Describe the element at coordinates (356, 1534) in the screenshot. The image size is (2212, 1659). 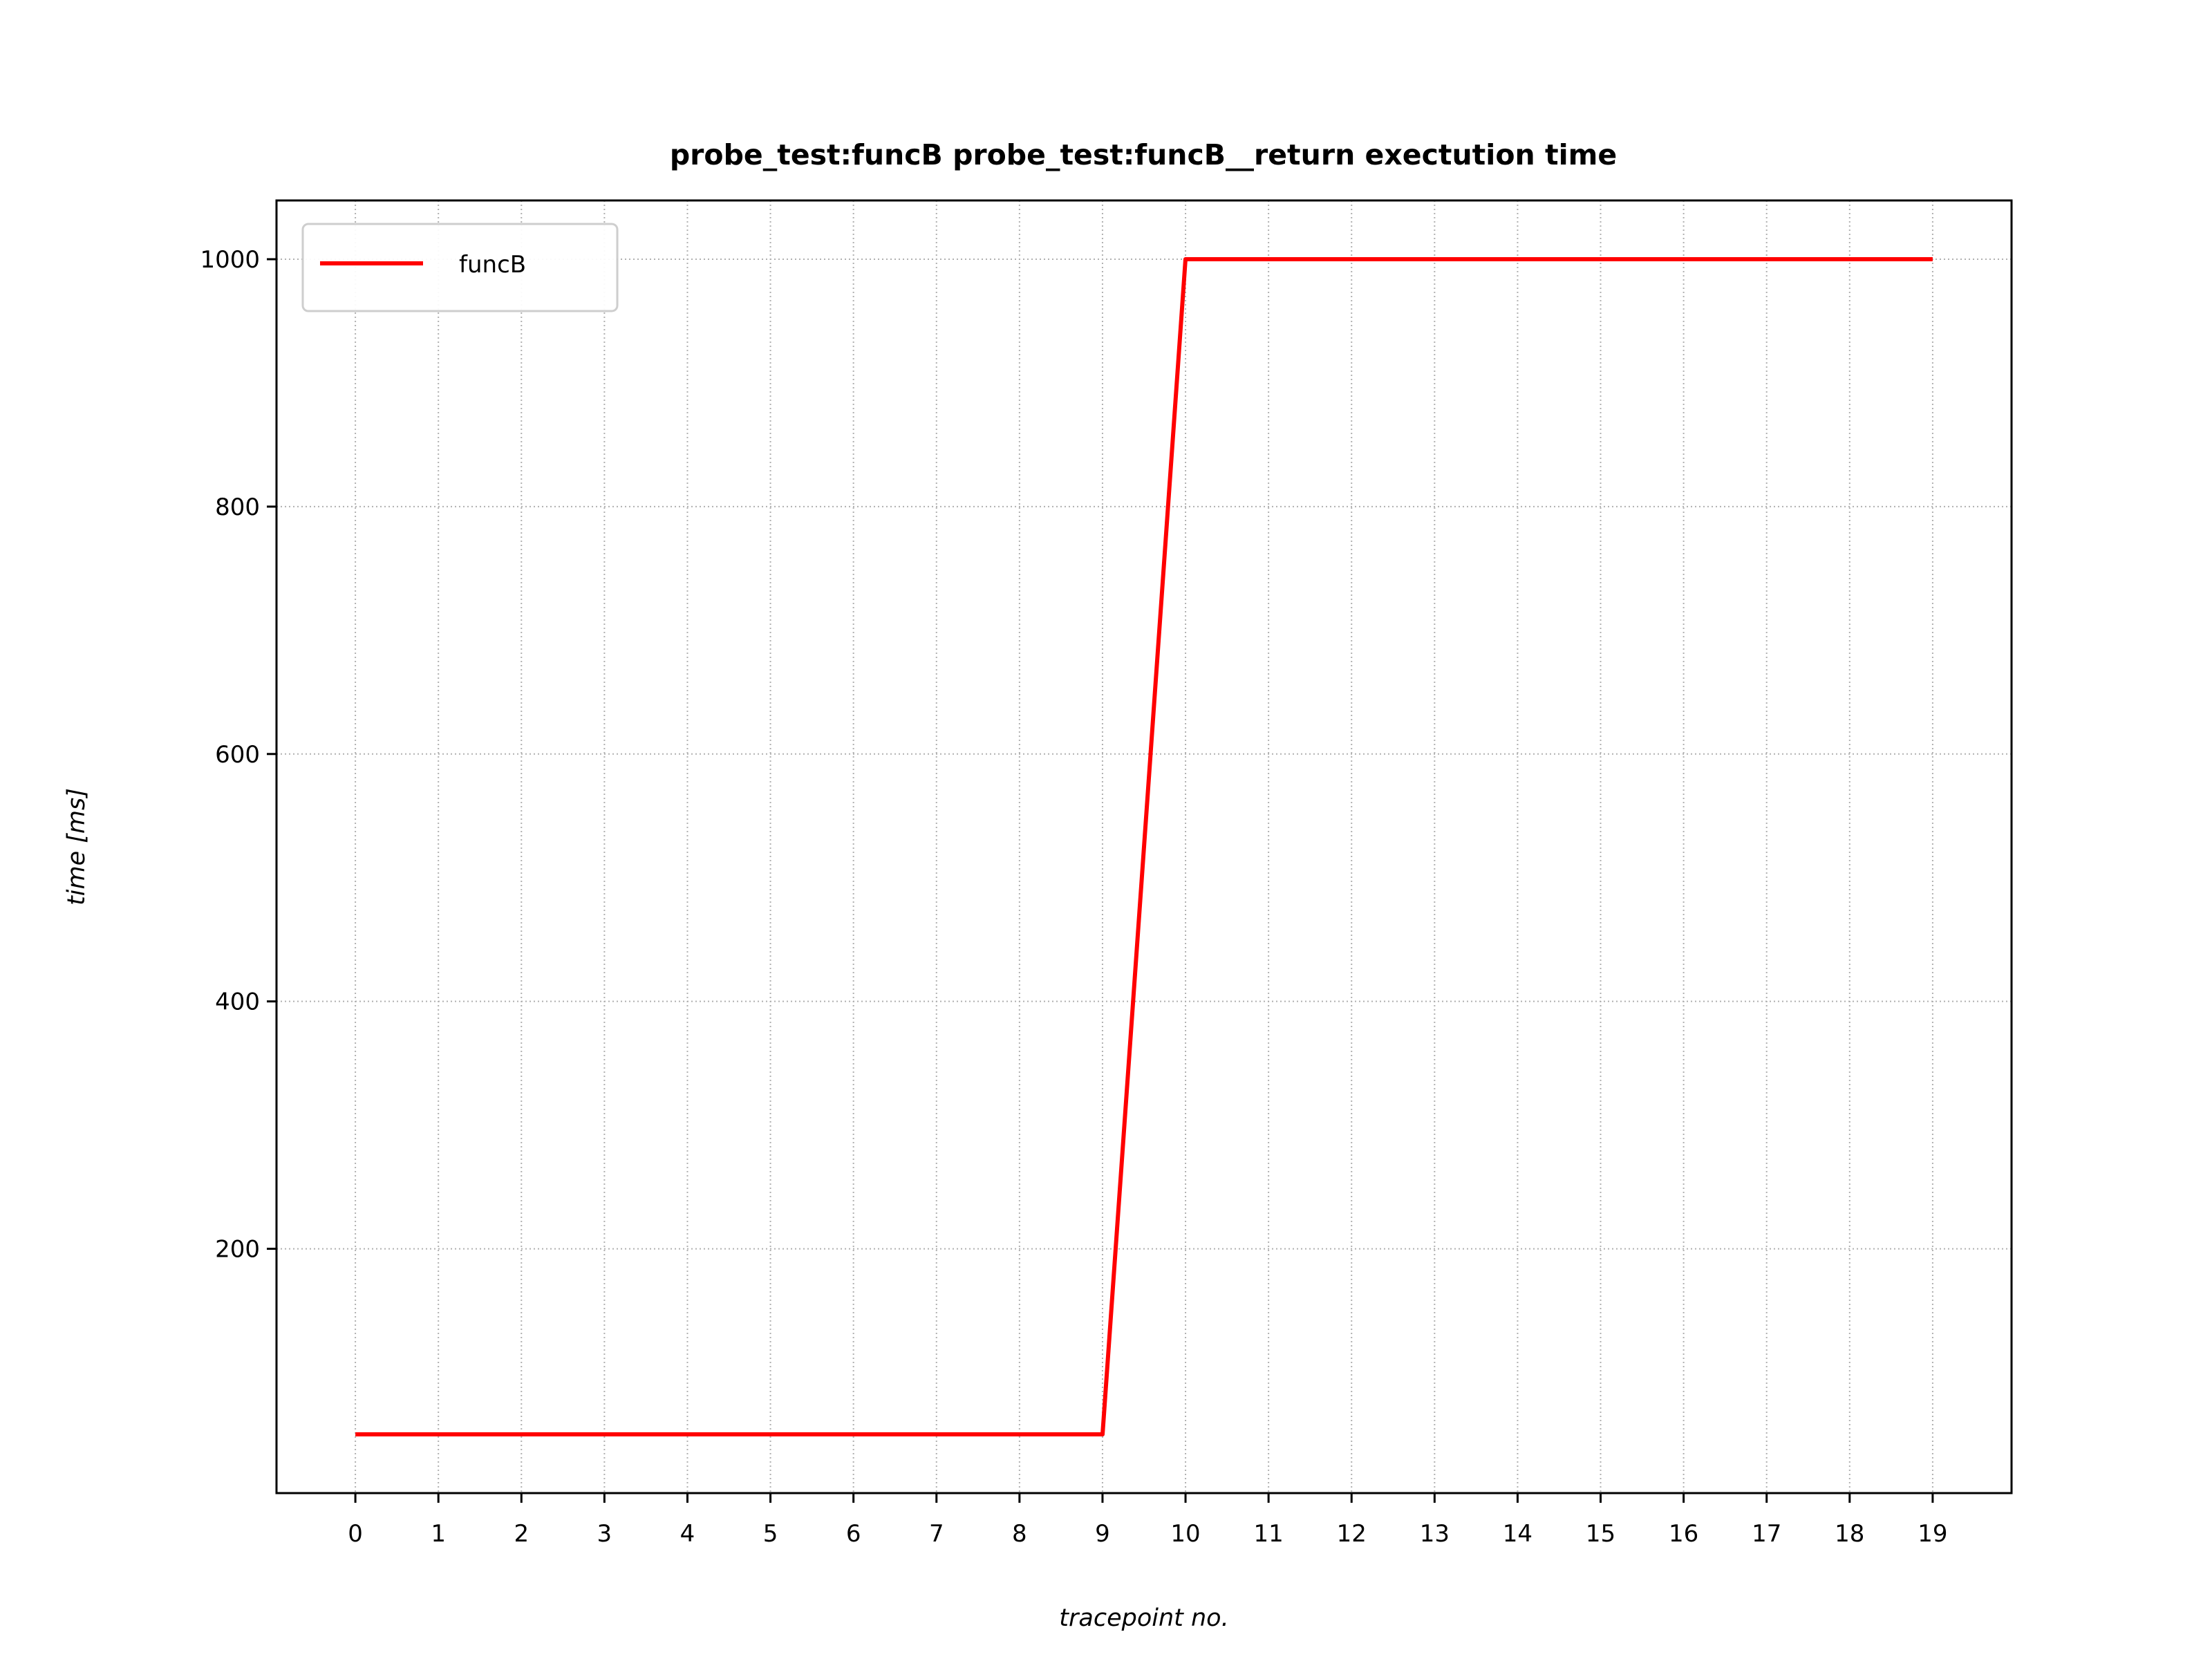
I see `x-tick-label: 0` at that location.